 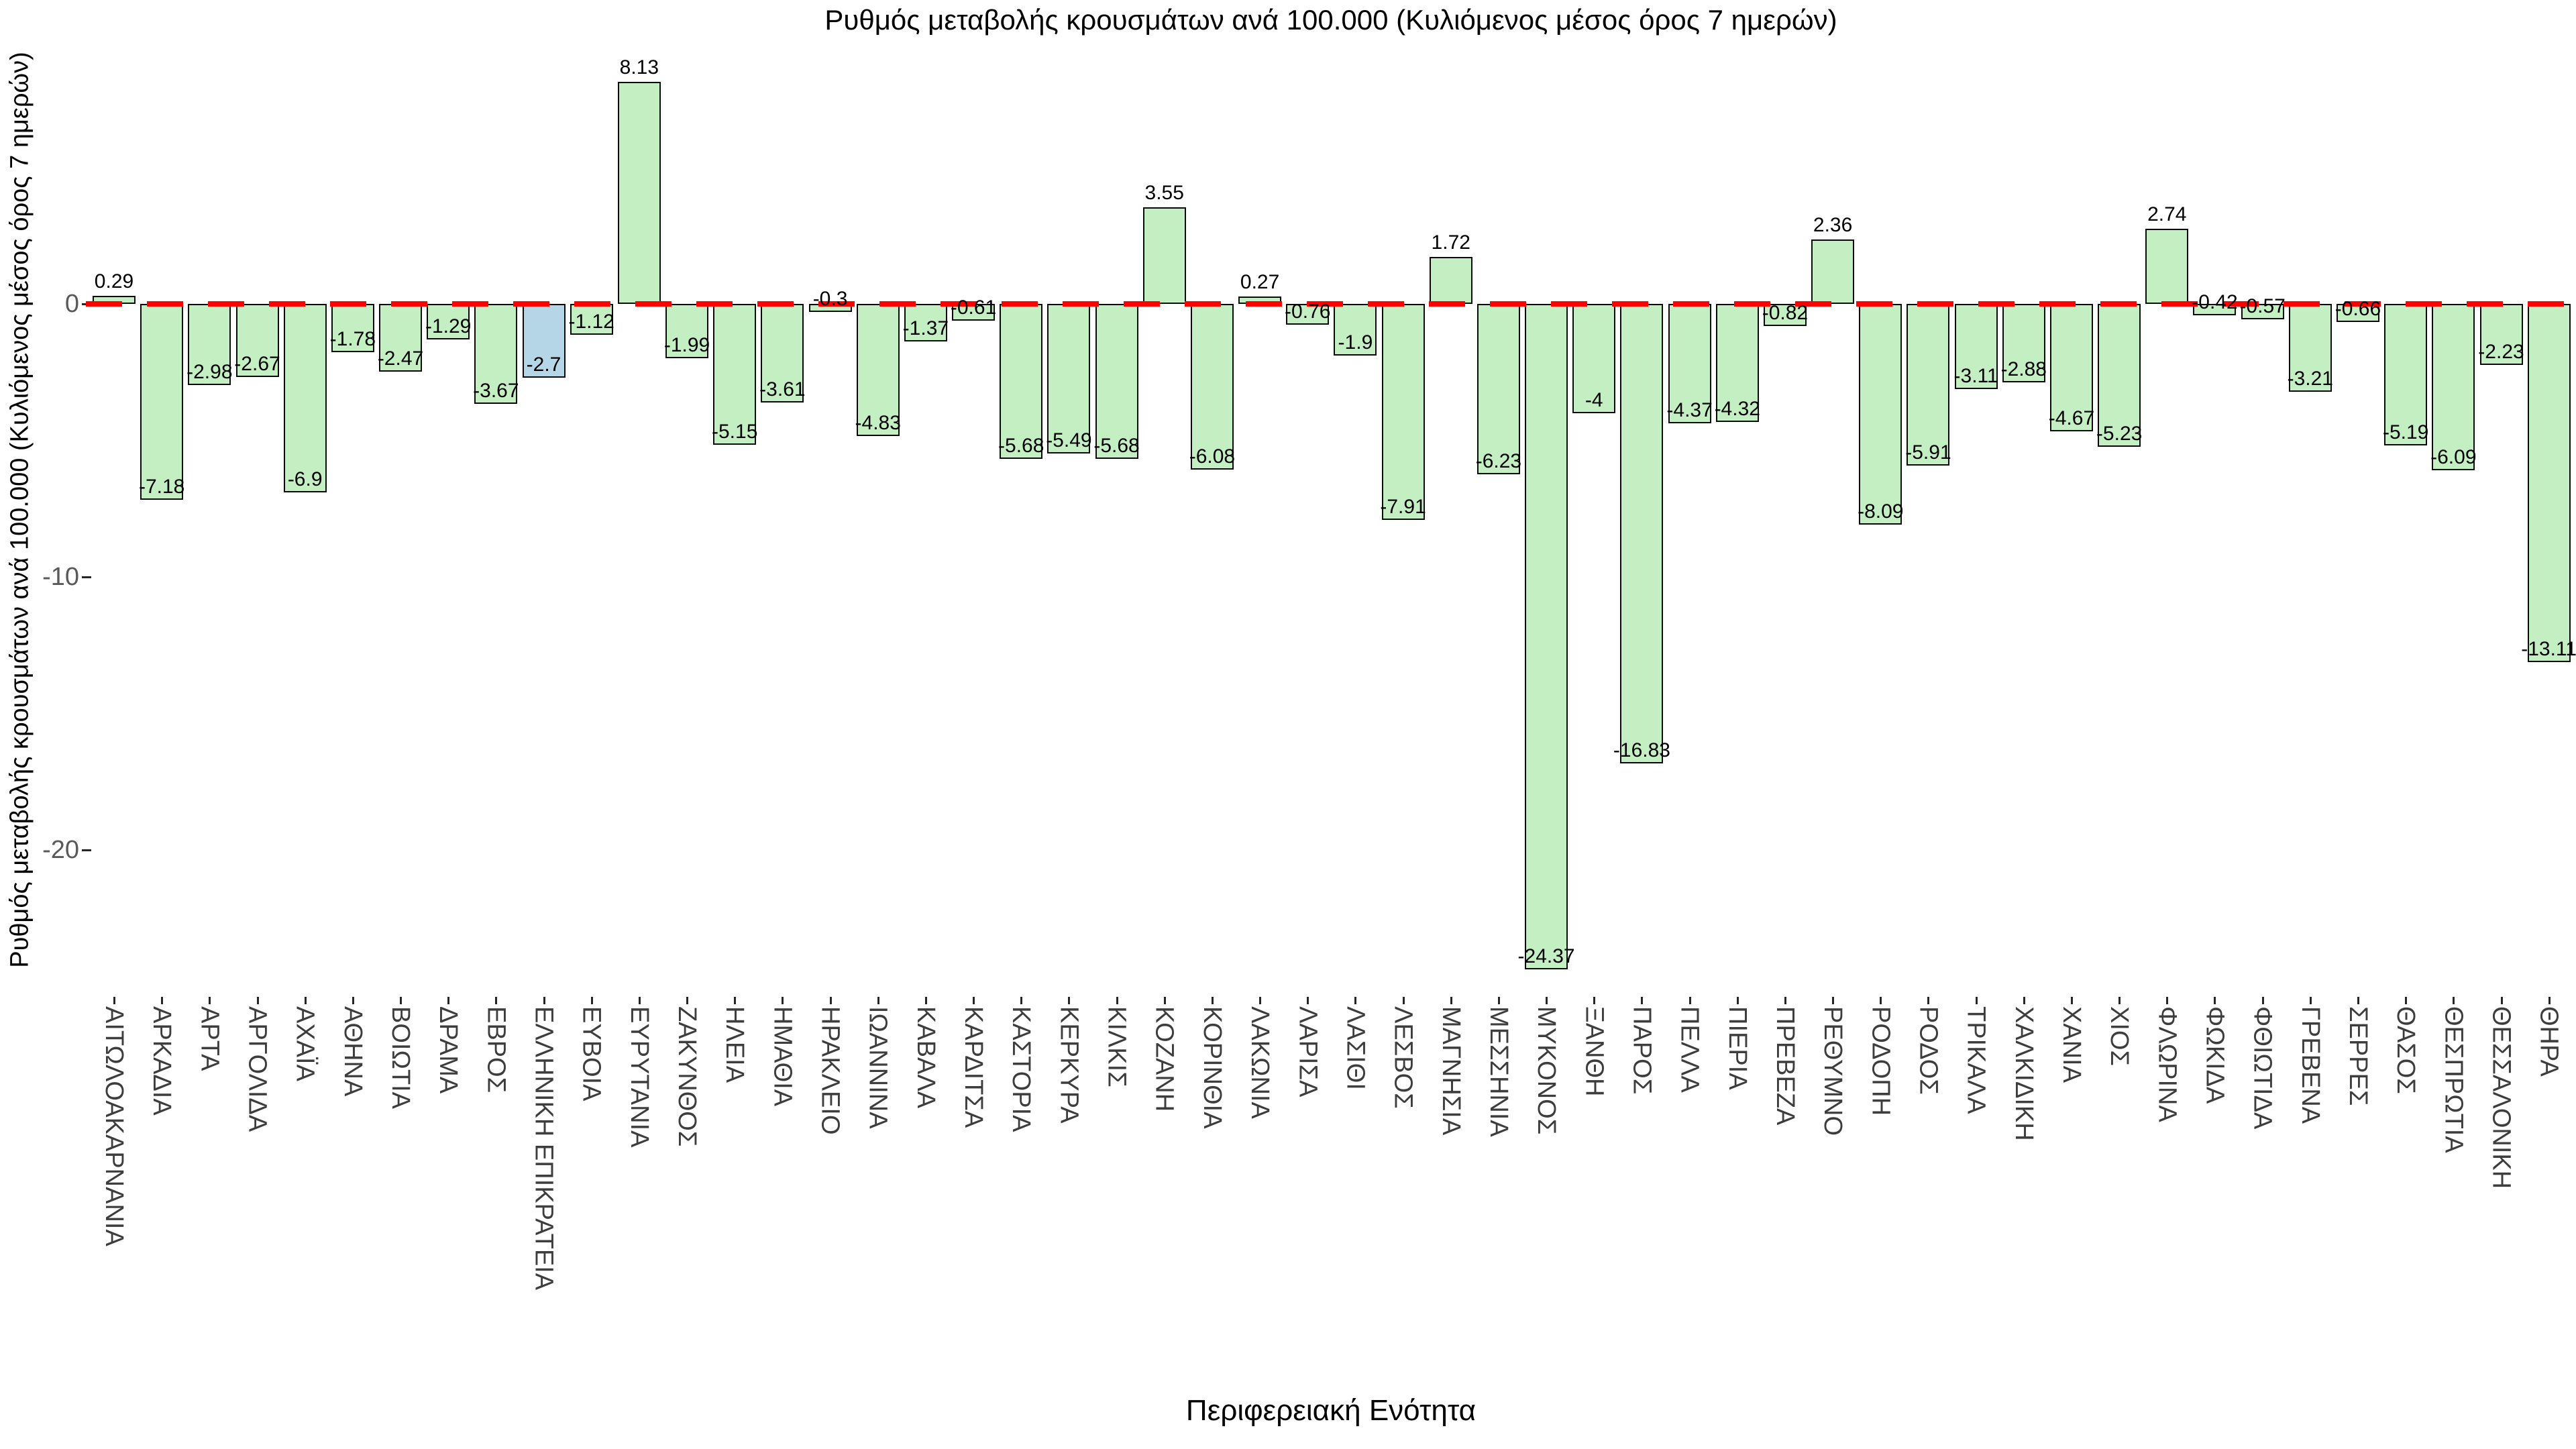 What do you see at coordinates (973, 307) in the screenshot?
I see `bar-value-label: -0.61` at bounding box center [973, 307].